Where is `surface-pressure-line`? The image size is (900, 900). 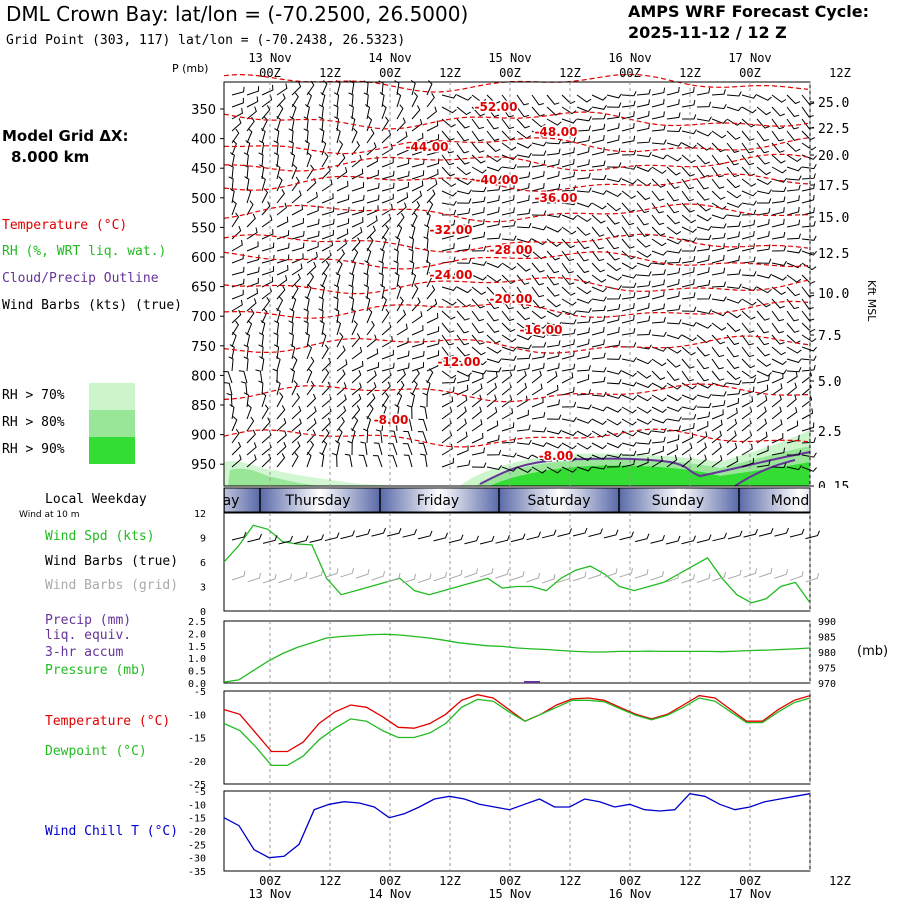
surface-pressure-line is located at coordinates (517, 658).